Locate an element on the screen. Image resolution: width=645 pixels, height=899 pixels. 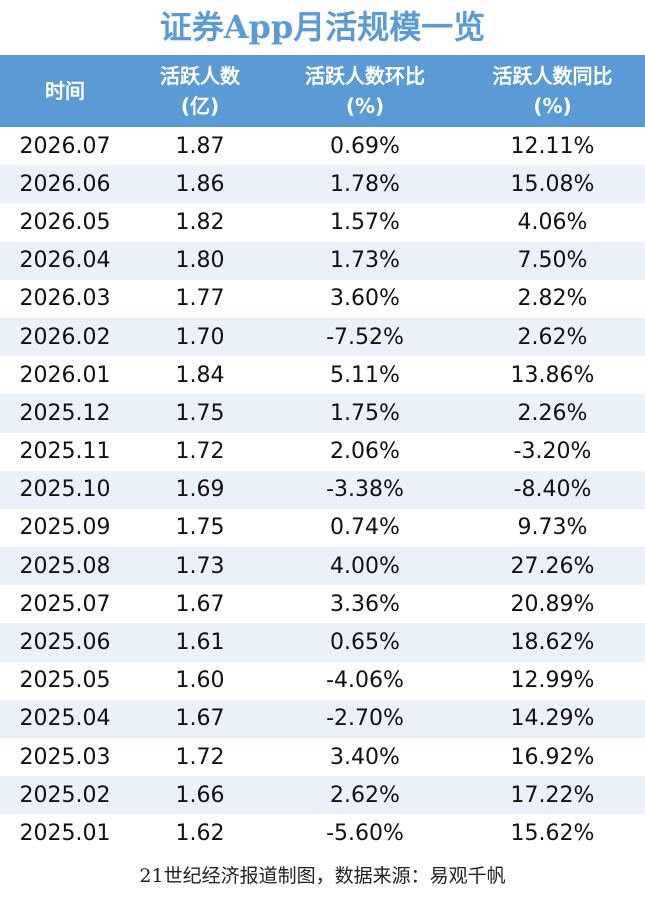
table-cell: 1.73% is located at coordinates (365, 261).